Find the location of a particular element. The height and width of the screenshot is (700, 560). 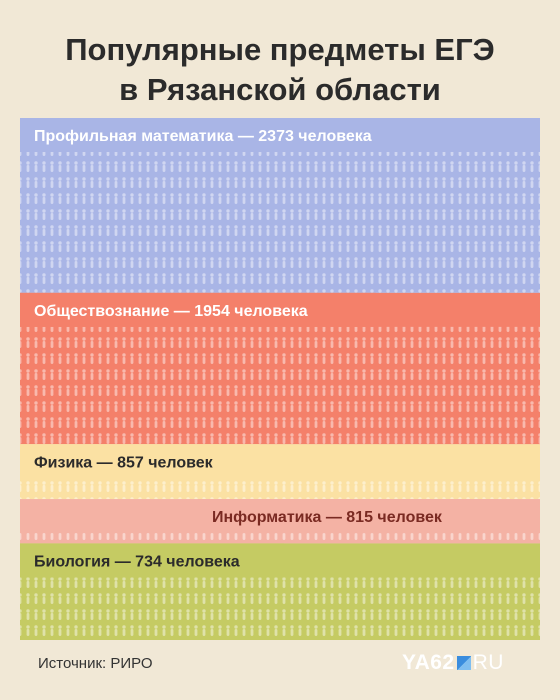

bar-label-box-обществознание is located at coordinates (198, 309).